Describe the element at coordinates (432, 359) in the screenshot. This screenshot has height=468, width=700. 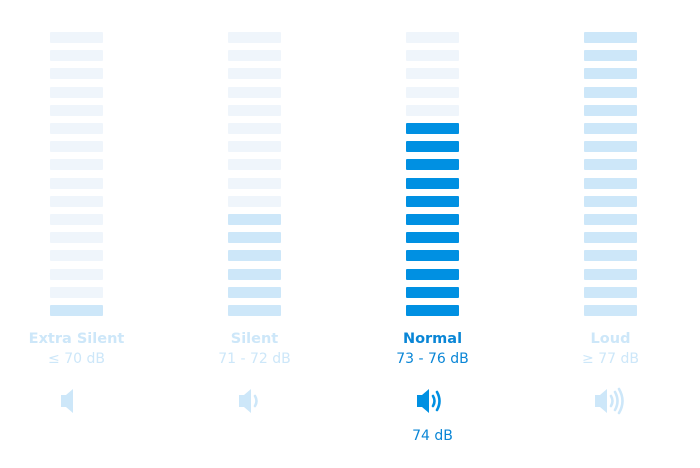
I see `level-range: 73 - 76 dB` at that location.